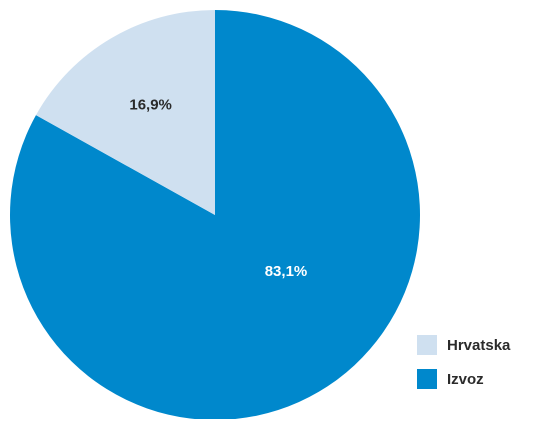 The height and width of the screenshot is (424, 533). I want to click on pie-label-izvoz: 83,1%, so click(286, 271).